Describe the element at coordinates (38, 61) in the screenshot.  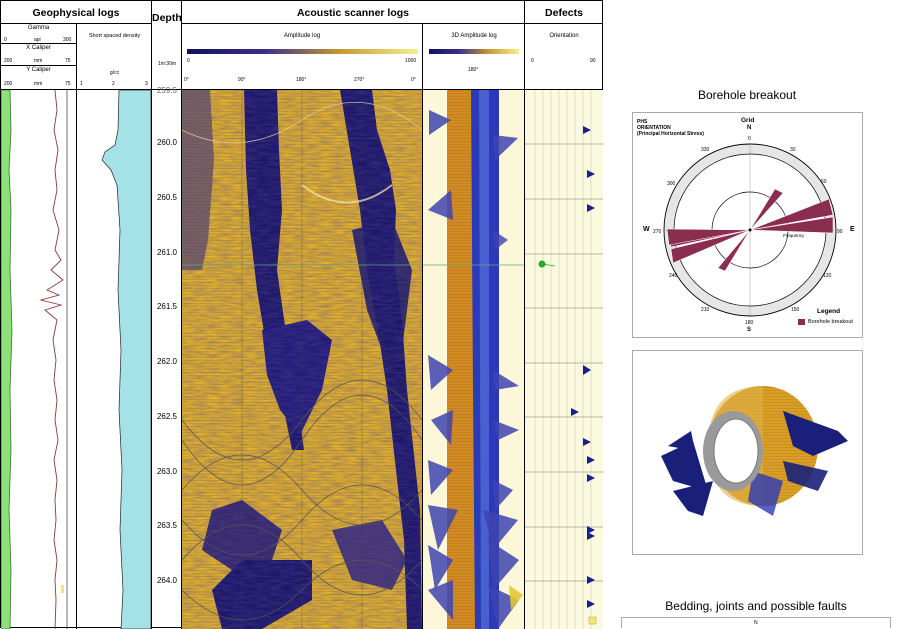
I see `x-caliper-unit: mm` at that location.